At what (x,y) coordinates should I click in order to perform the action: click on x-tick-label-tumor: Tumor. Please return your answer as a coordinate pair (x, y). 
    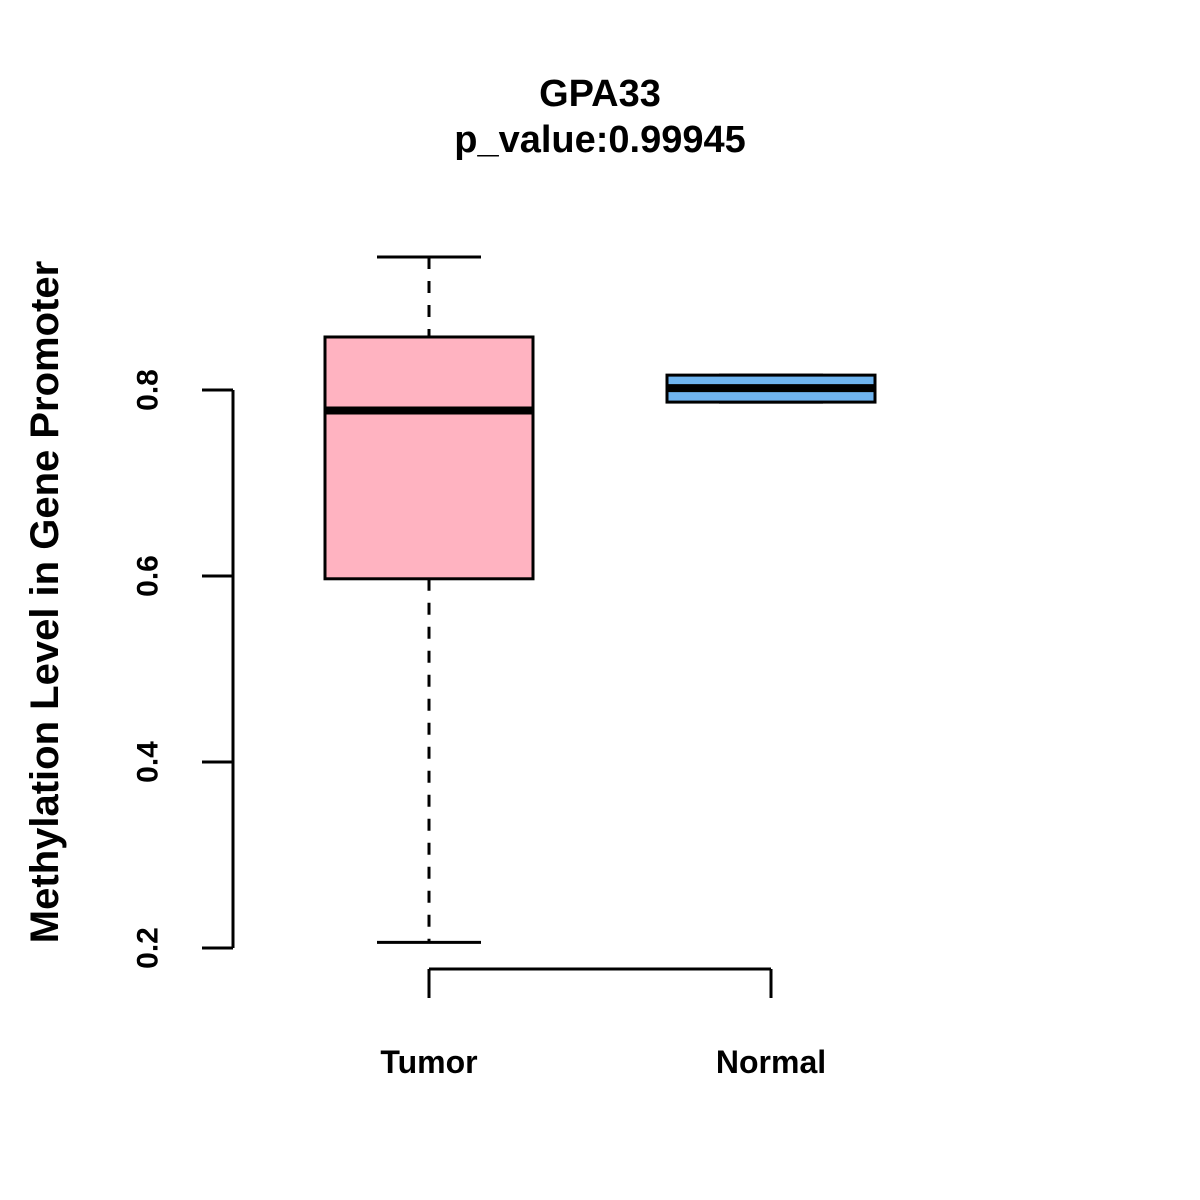
    Looking at the image, I should click on (429, 1062).